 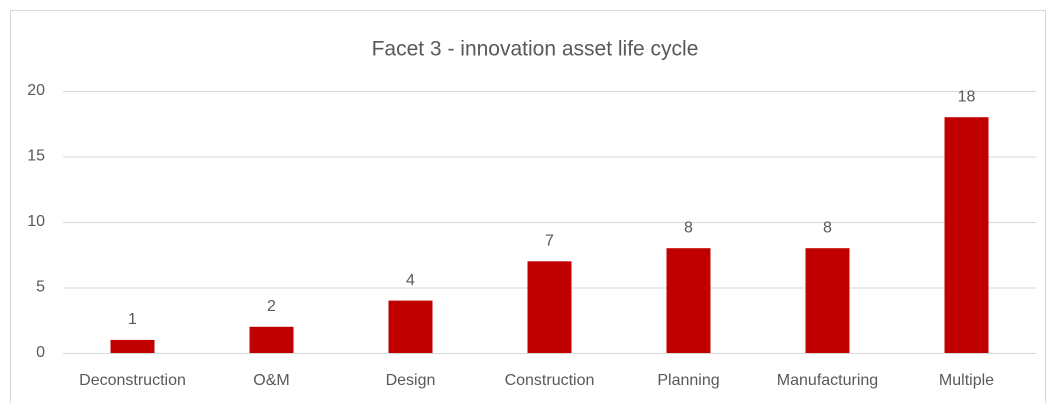 What do you see at coordinates (549, 241) in the screenshot?
I see `data-label: 7` at bounding box center [549, 241].